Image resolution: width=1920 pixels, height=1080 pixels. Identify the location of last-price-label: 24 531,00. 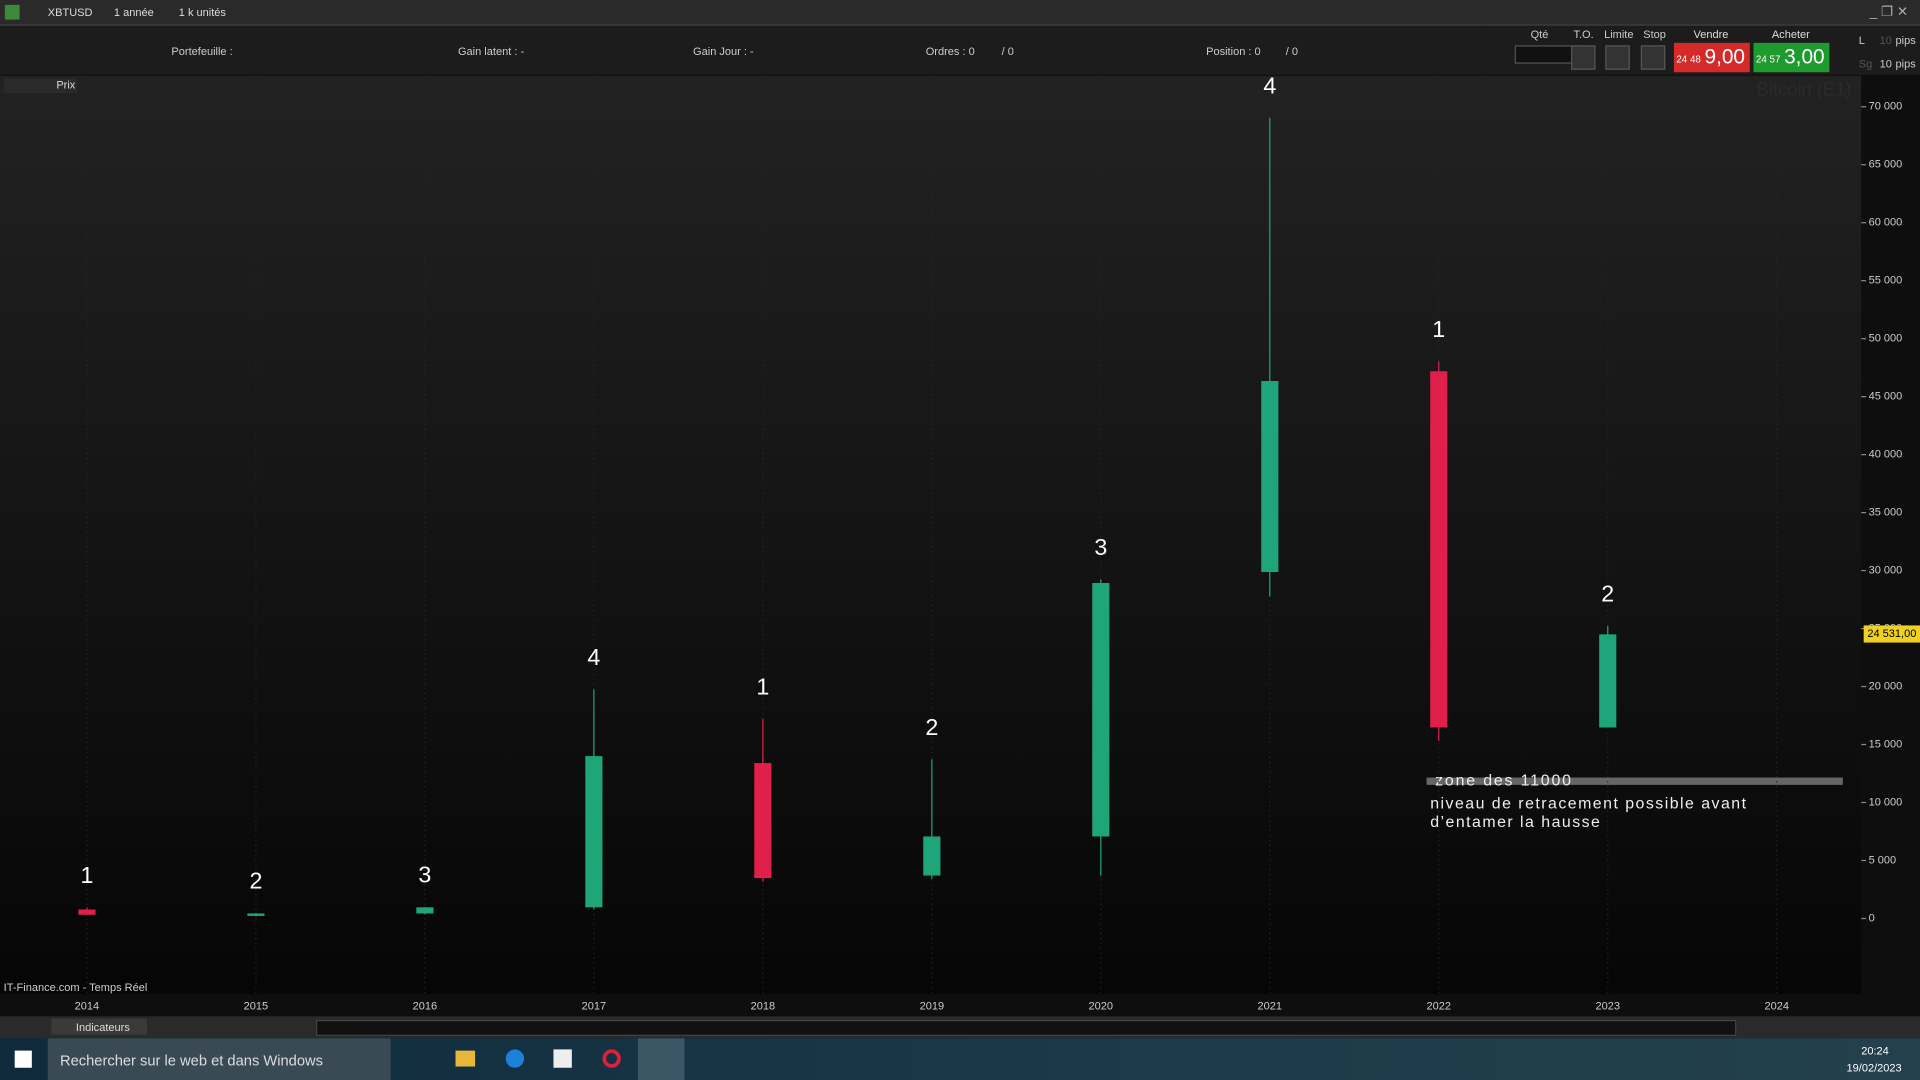
(1891, 634).